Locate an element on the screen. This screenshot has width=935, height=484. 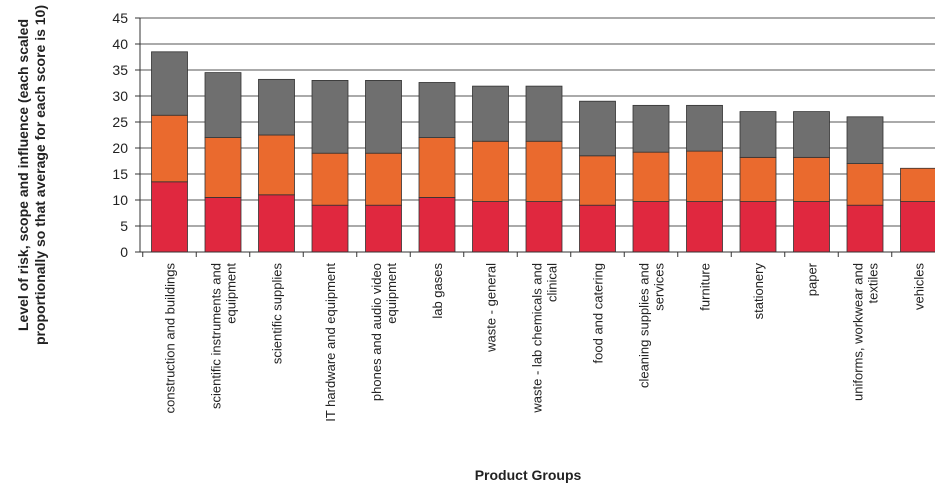
y-tick-label: 0 is located at coordinates (124, 252).